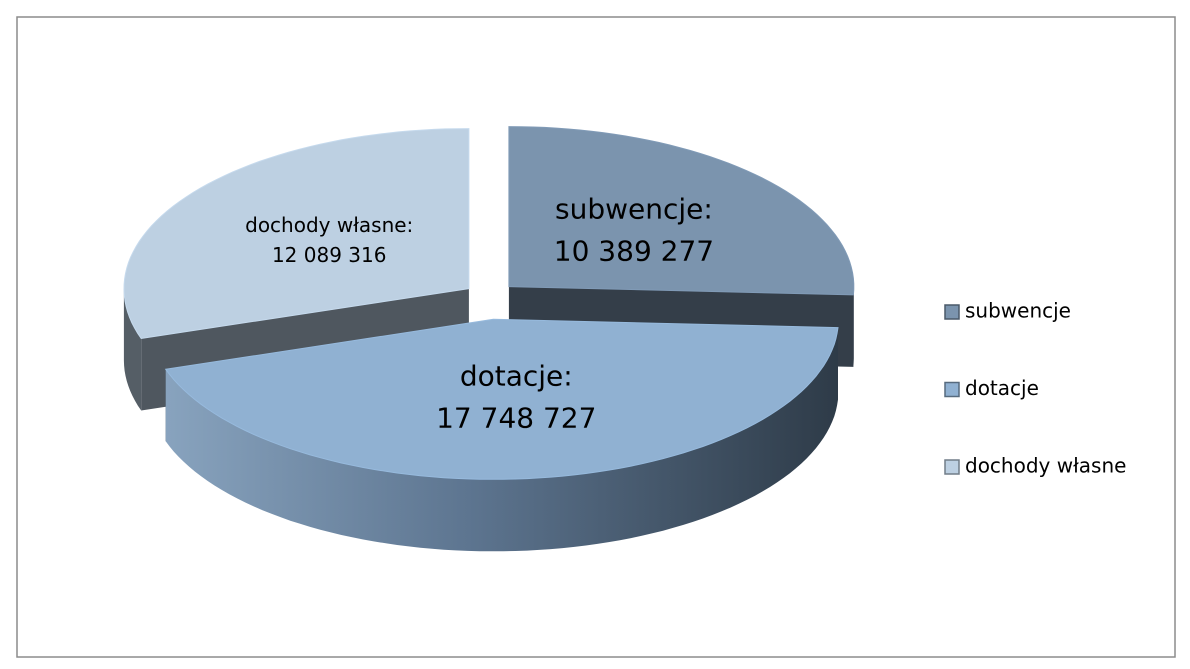 The width and height of the screenshot is (1190, 669). I want to click on data-label-value: 10 389 277, so click(634, 250).